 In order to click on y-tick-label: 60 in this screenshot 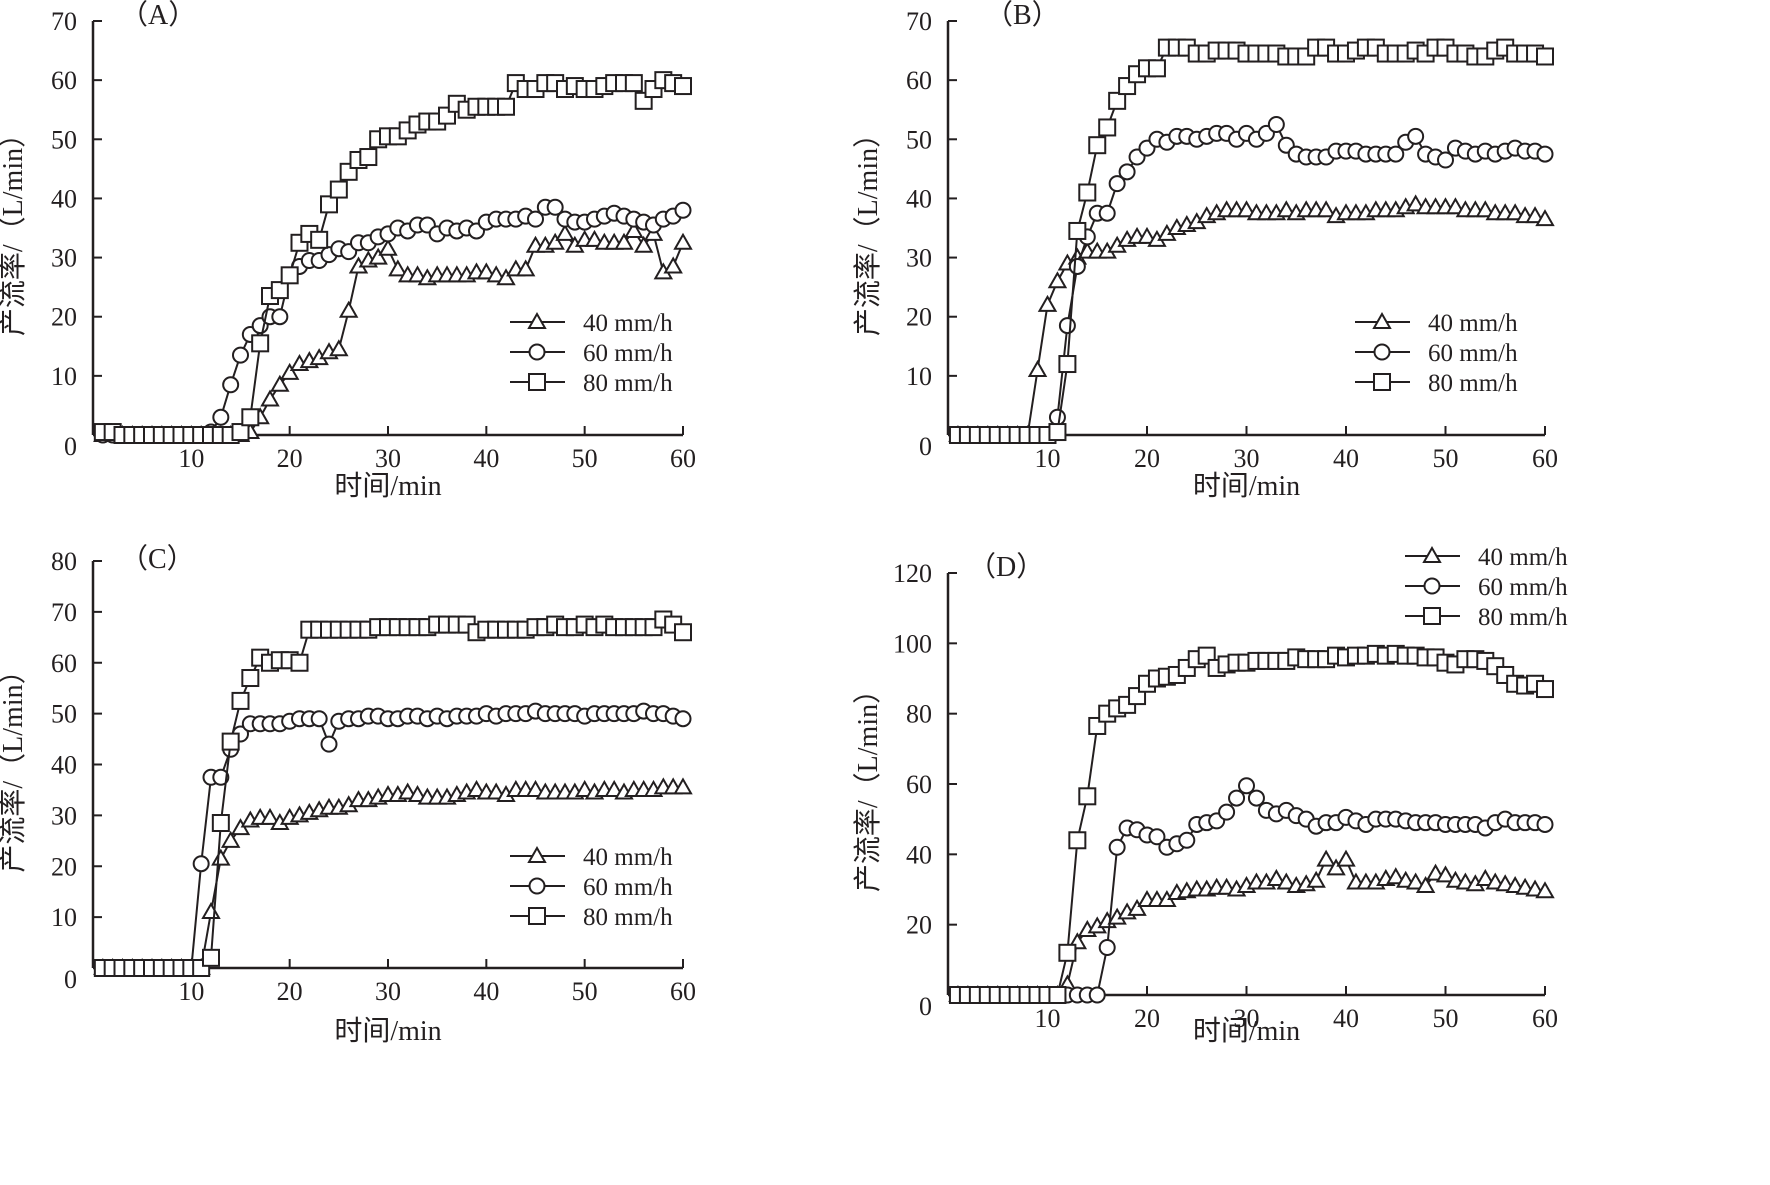, I will do `click(64, 80)`.